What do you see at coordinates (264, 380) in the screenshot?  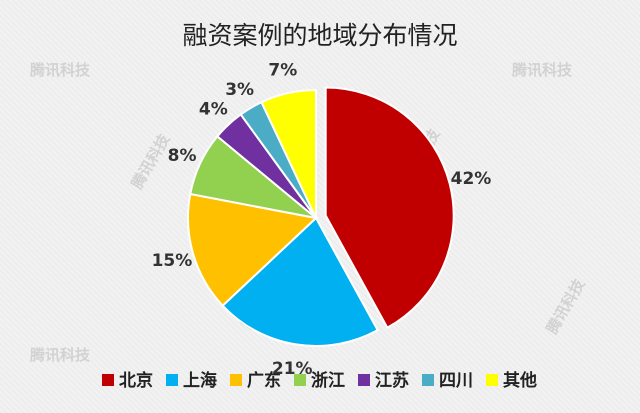 I see `legend-label: 广东` at bounding box center [264, 380].